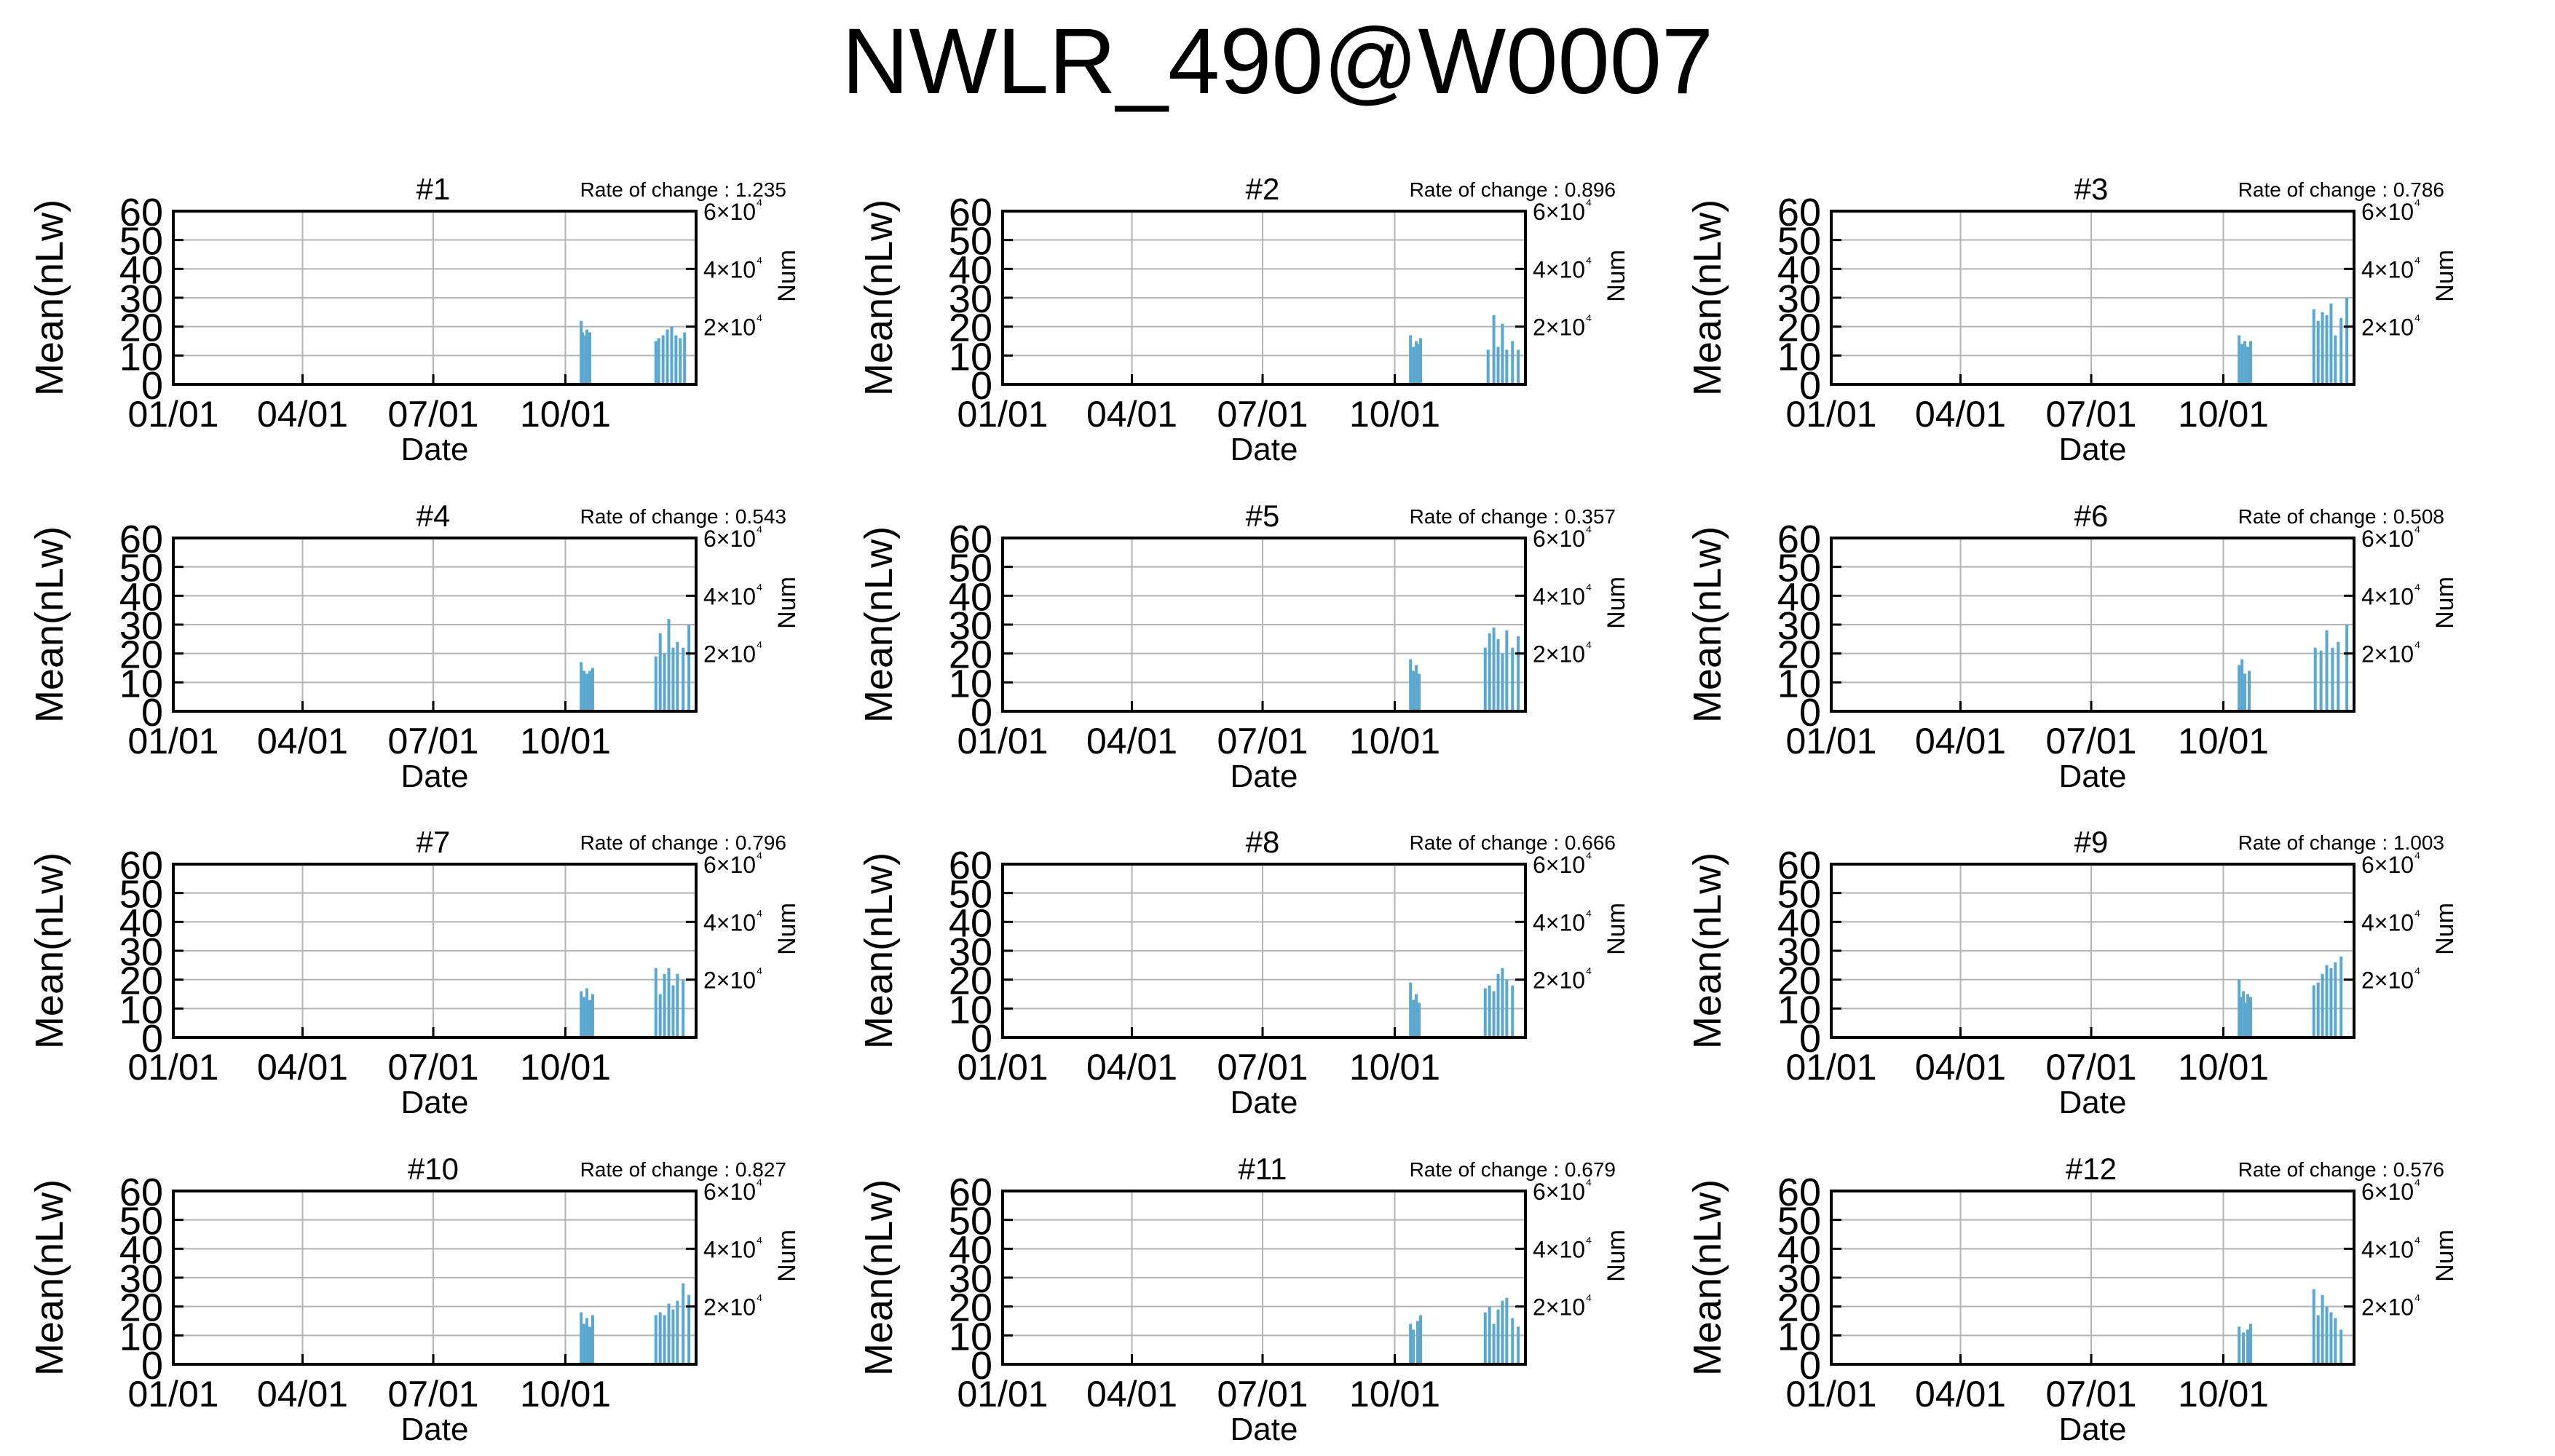 This screenshot has width=2555, height=1456. Describe the element at coordinates (1277, 62) in the screenshot. I see `page-title: NWLR_490@W0007` at that location.